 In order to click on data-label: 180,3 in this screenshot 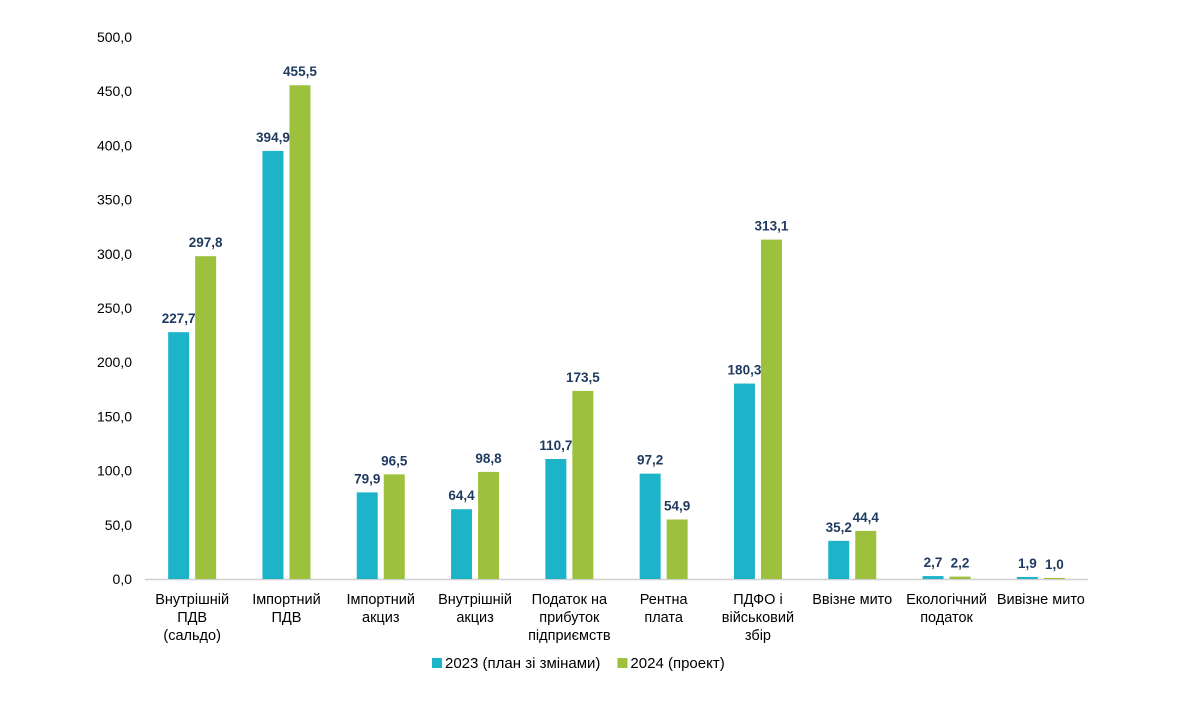, I will do `click(745, 370)`.